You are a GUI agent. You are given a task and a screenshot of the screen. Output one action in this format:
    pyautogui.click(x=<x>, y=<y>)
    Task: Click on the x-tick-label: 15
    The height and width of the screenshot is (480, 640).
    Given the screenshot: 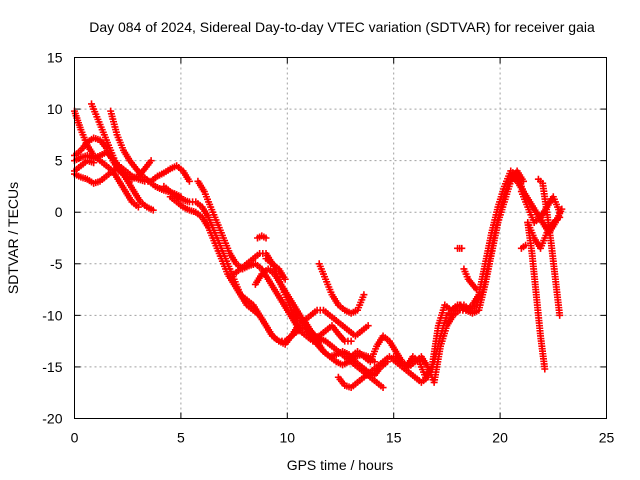 What is the action you would take?
    pyautogui.click(x=394, y=438)
    